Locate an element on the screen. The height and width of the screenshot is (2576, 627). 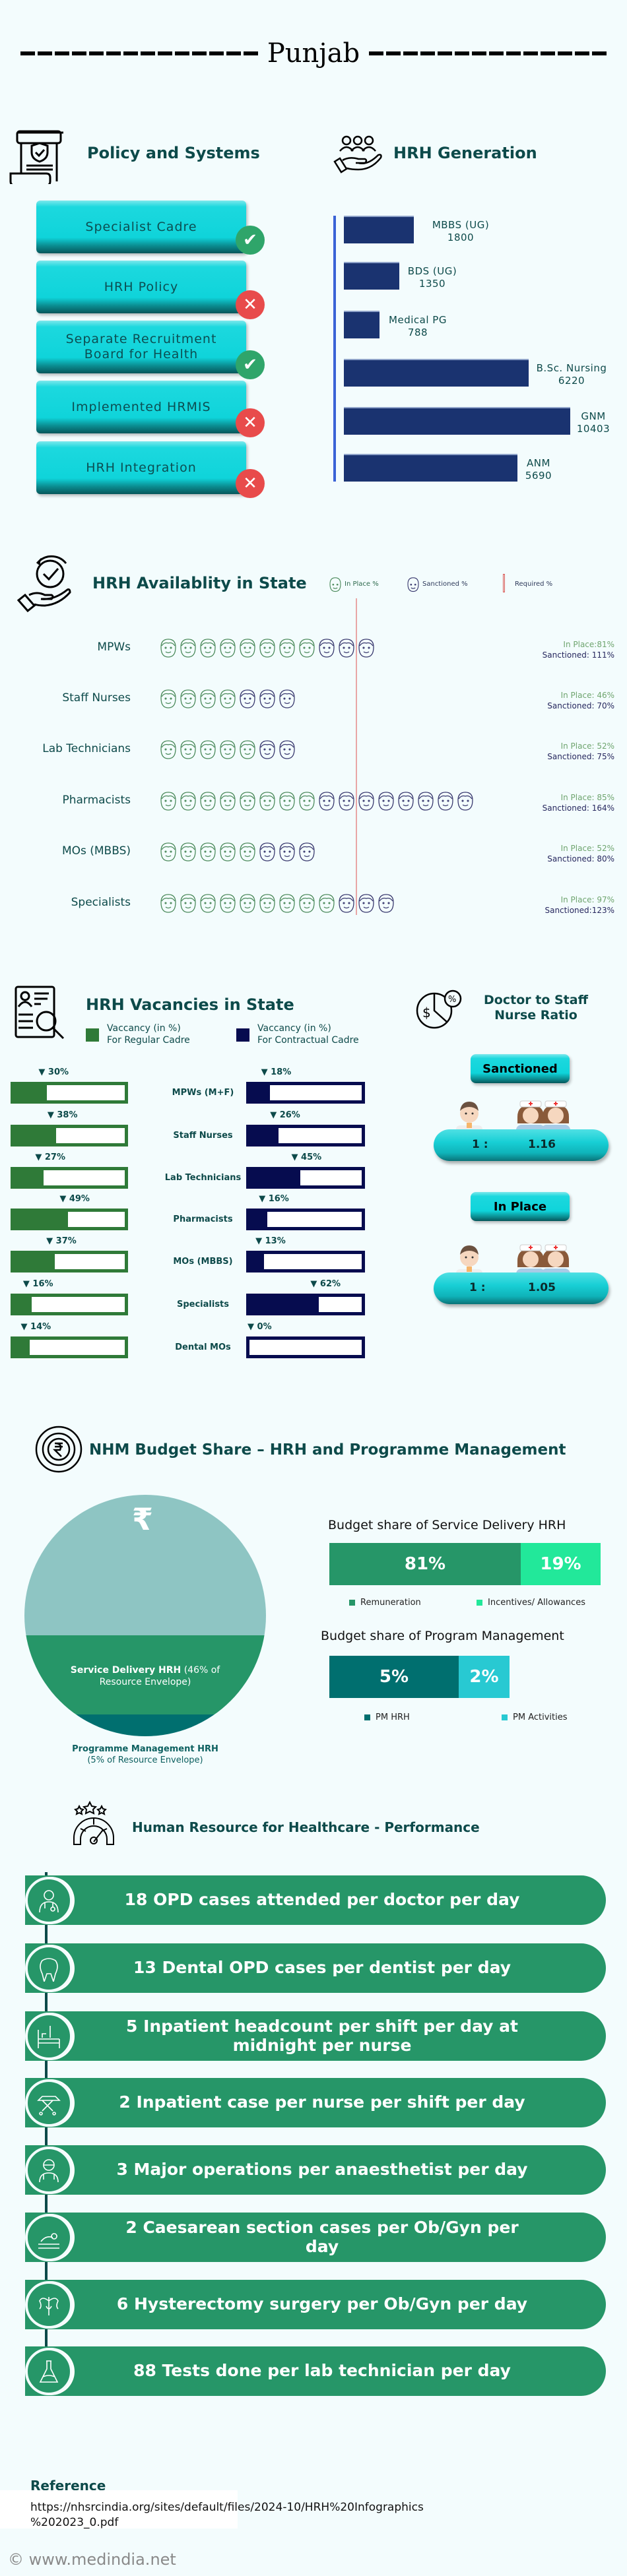
in-place-value: In Place:81% is located at coordinates (588, 645).